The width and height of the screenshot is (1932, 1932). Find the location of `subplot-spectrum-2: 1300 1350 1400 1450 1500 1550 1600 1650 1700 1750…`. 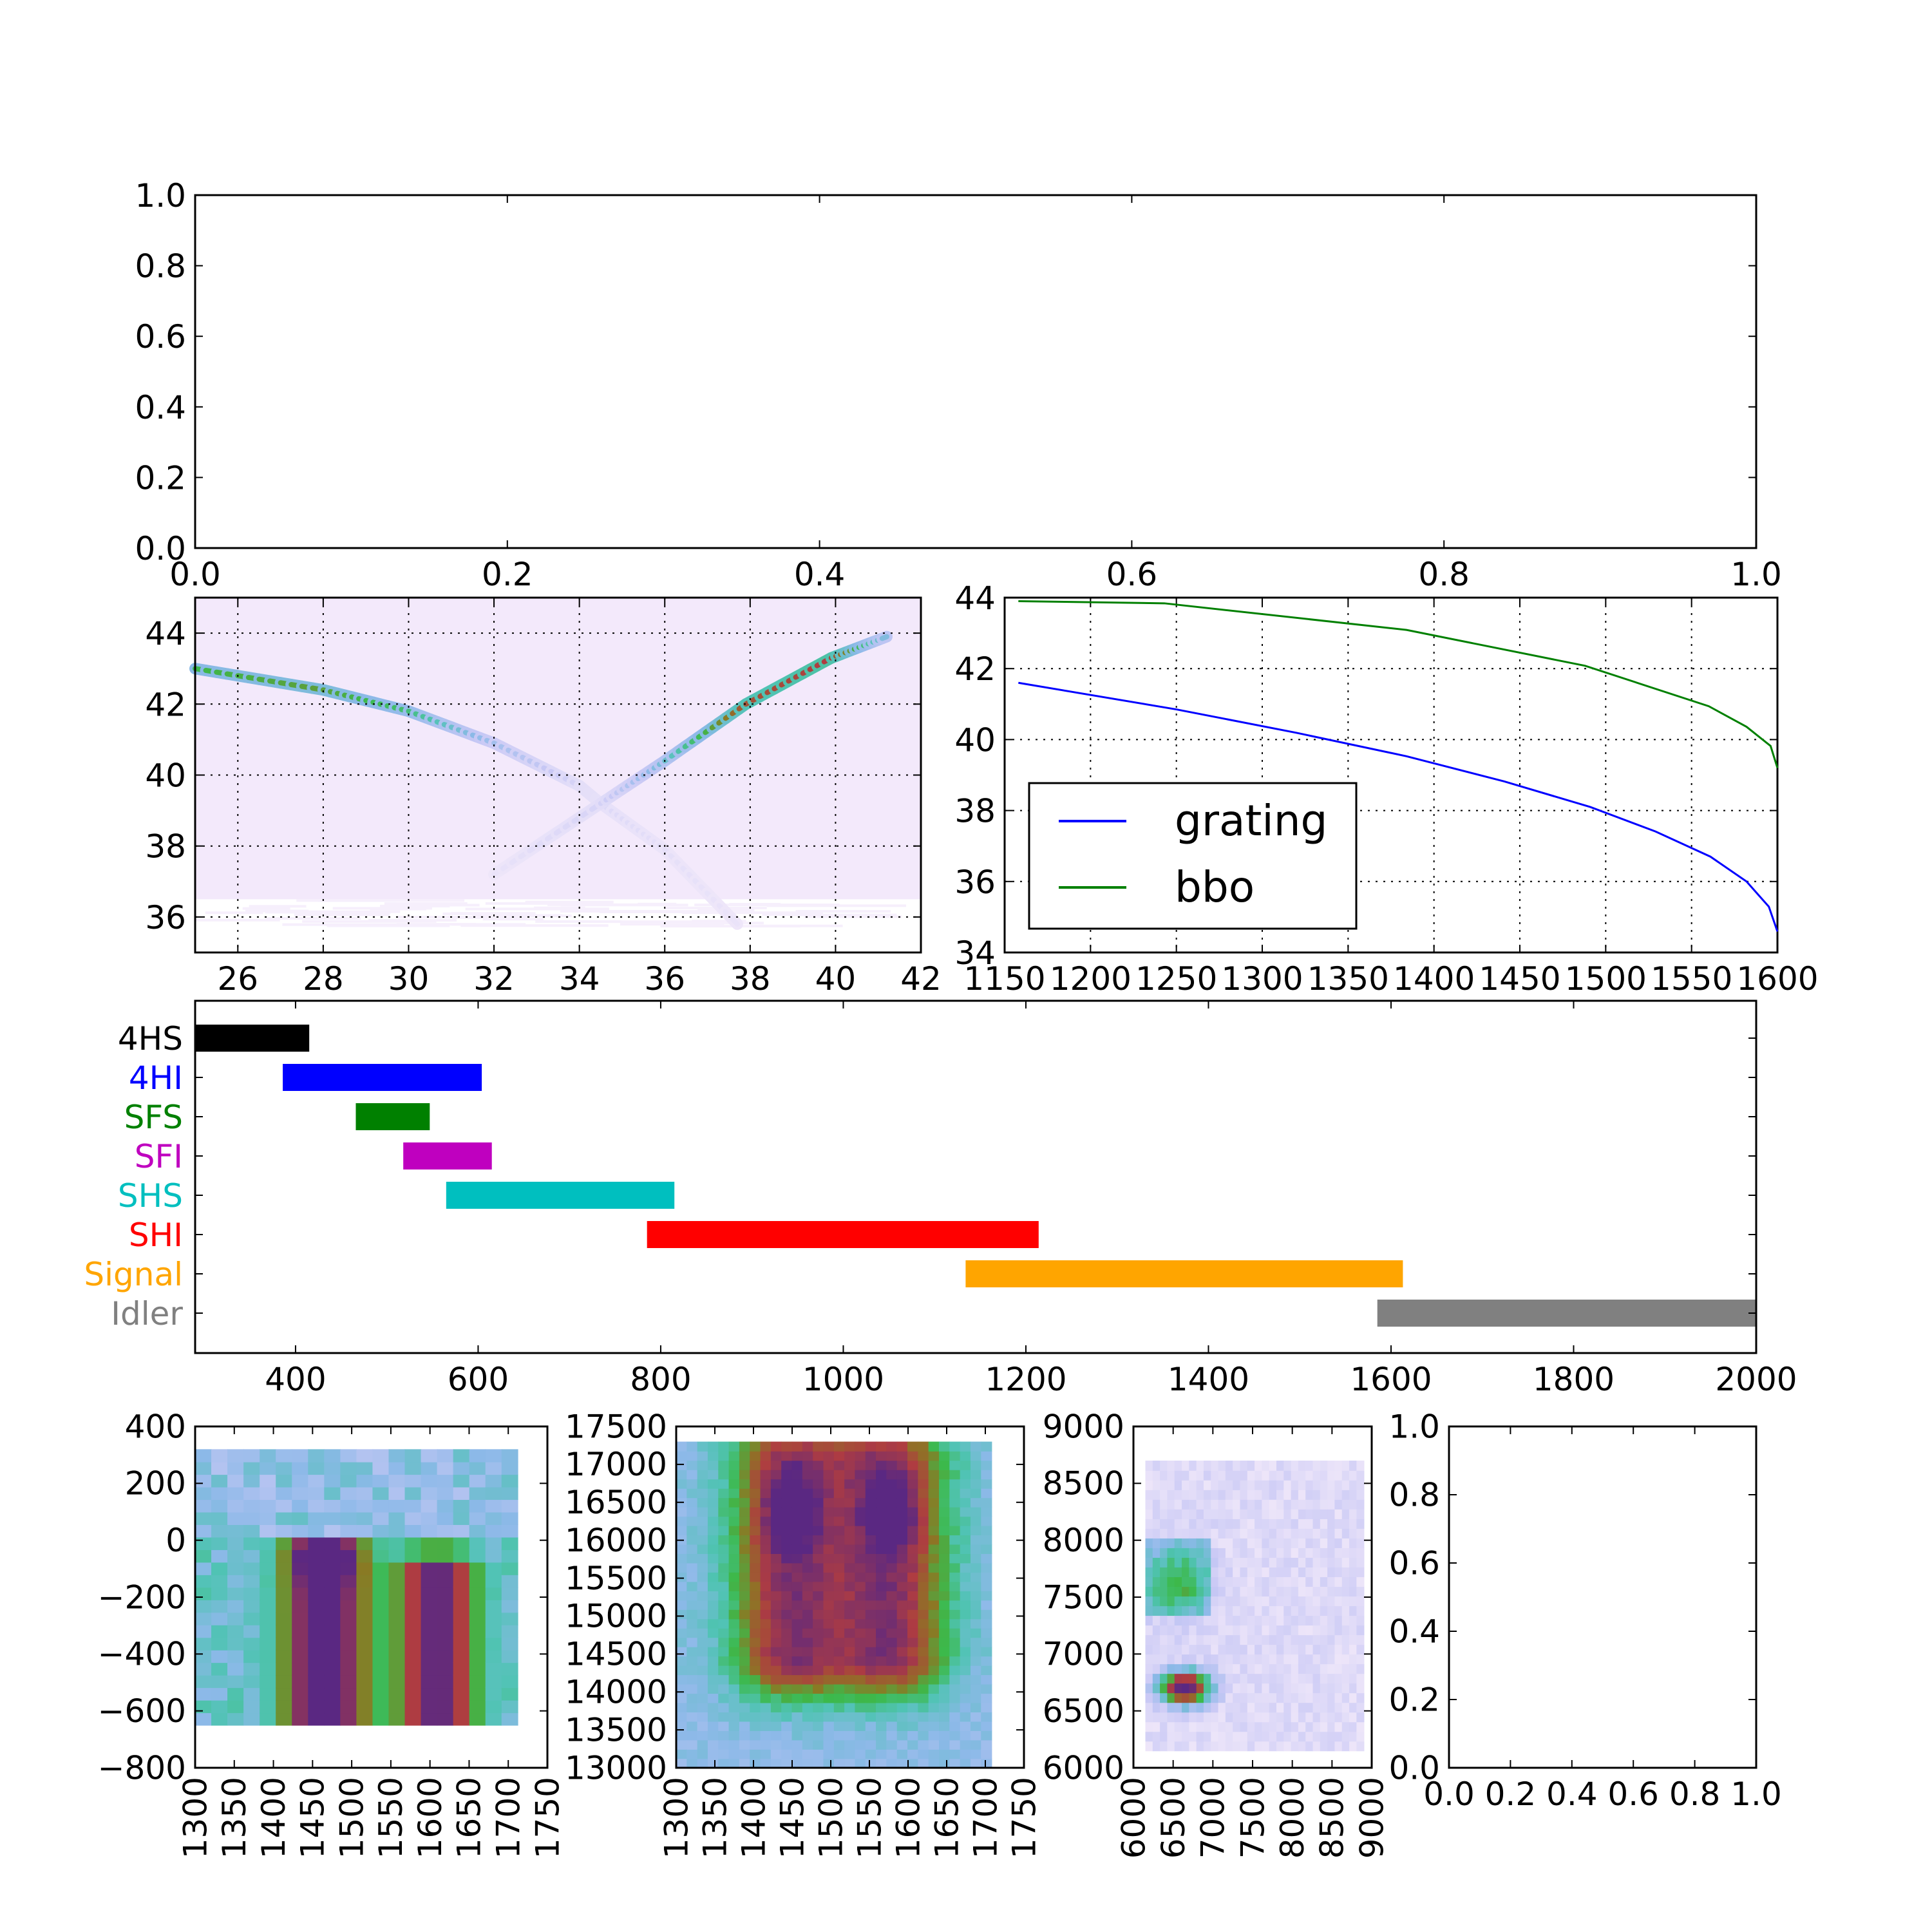

subplot-spectrum-2: 1300 1350 1400 1450 1500 1550 1600 1650 1700 1750… is located at coordinates (804, 1634).